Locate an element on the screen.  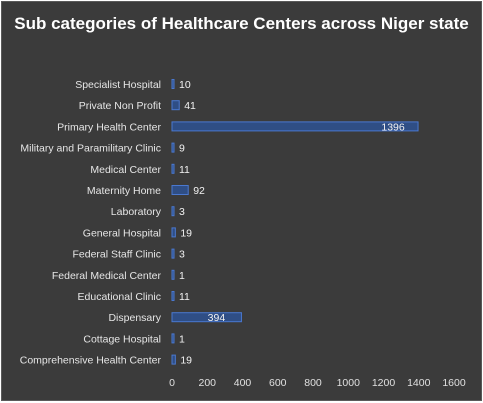
data-label: 92 is located at coordinates (199, 191).